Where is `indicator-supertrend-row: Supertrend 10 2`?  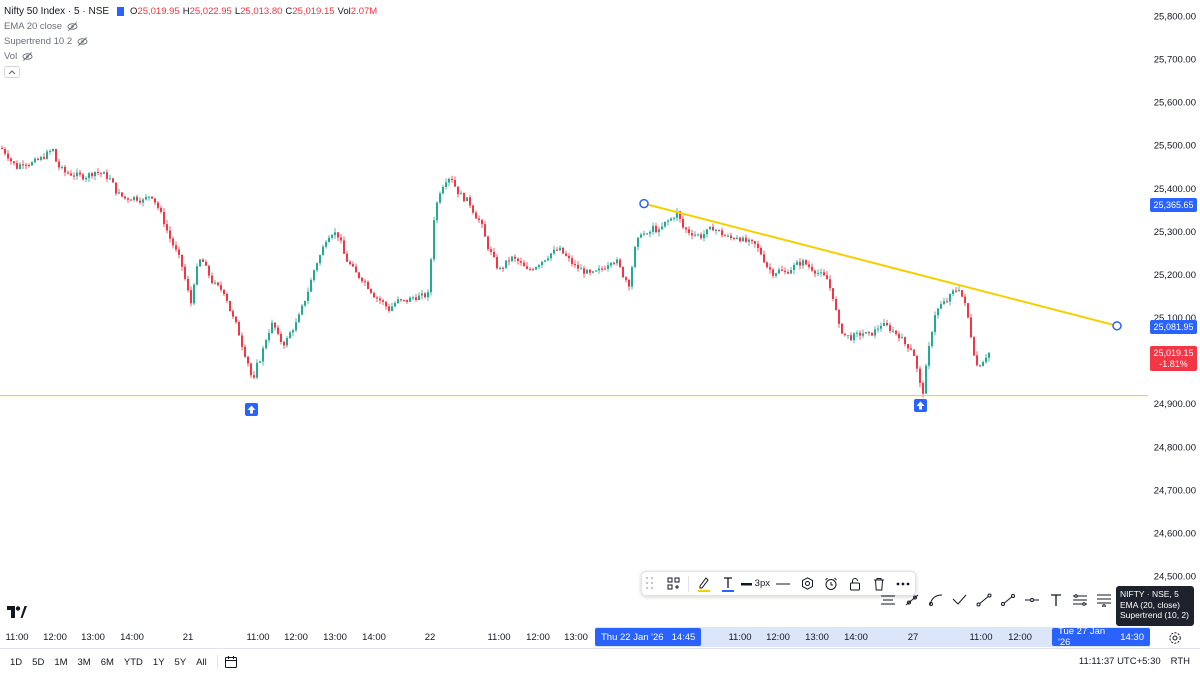 indicator-supertrend-row: Supertrend 10 2 is located at coordinates (192, 41).